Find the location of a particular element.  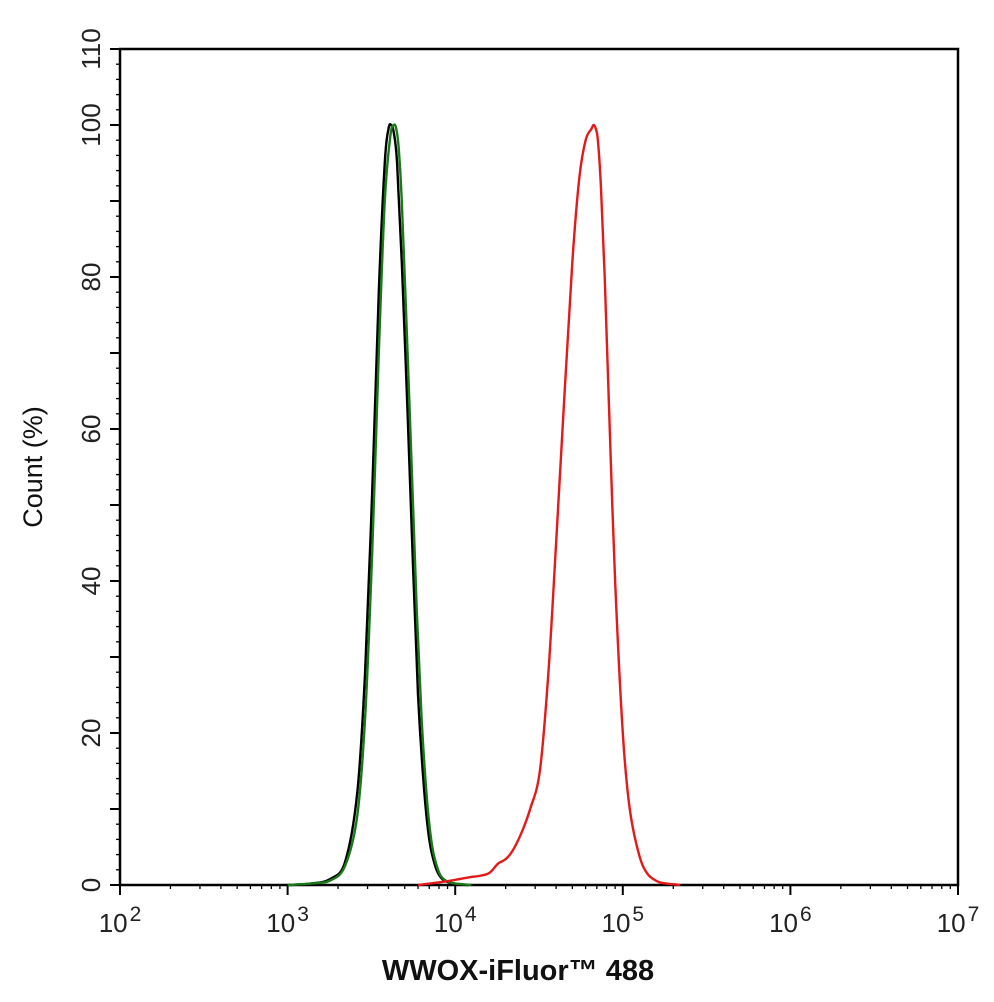

x-tick-label: 10⁵ is located at coordinates (622, 920).